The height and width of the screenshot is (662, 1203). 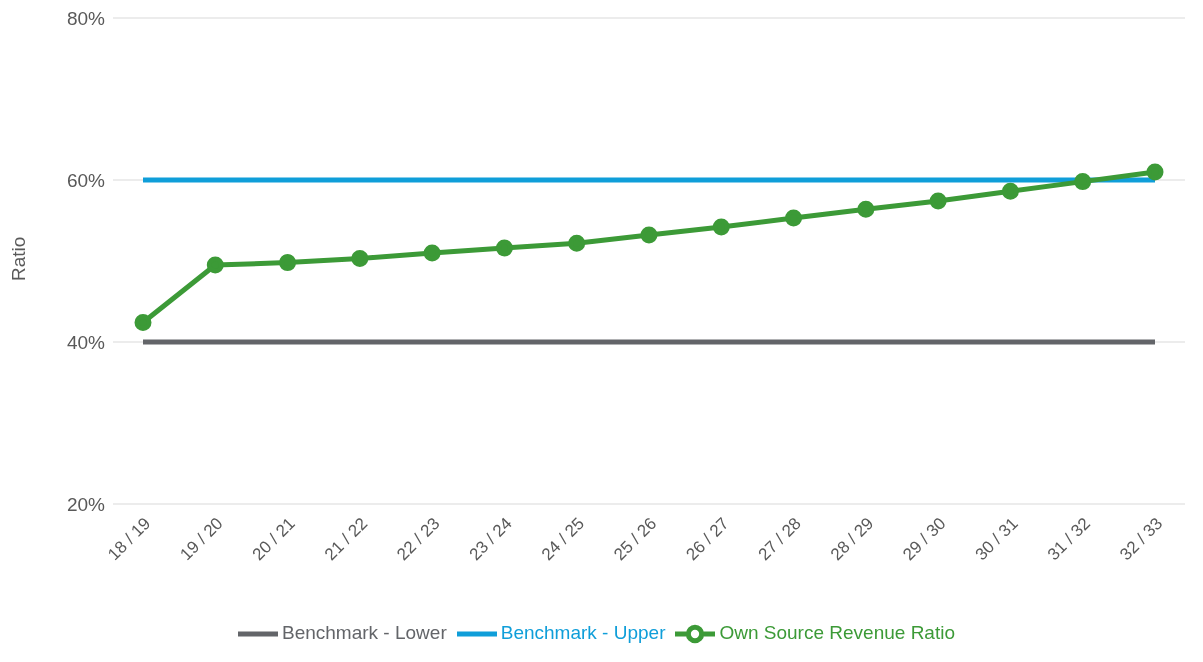 I want to click on x-tick-label: 25 / 26, so click(x=635, y=539).